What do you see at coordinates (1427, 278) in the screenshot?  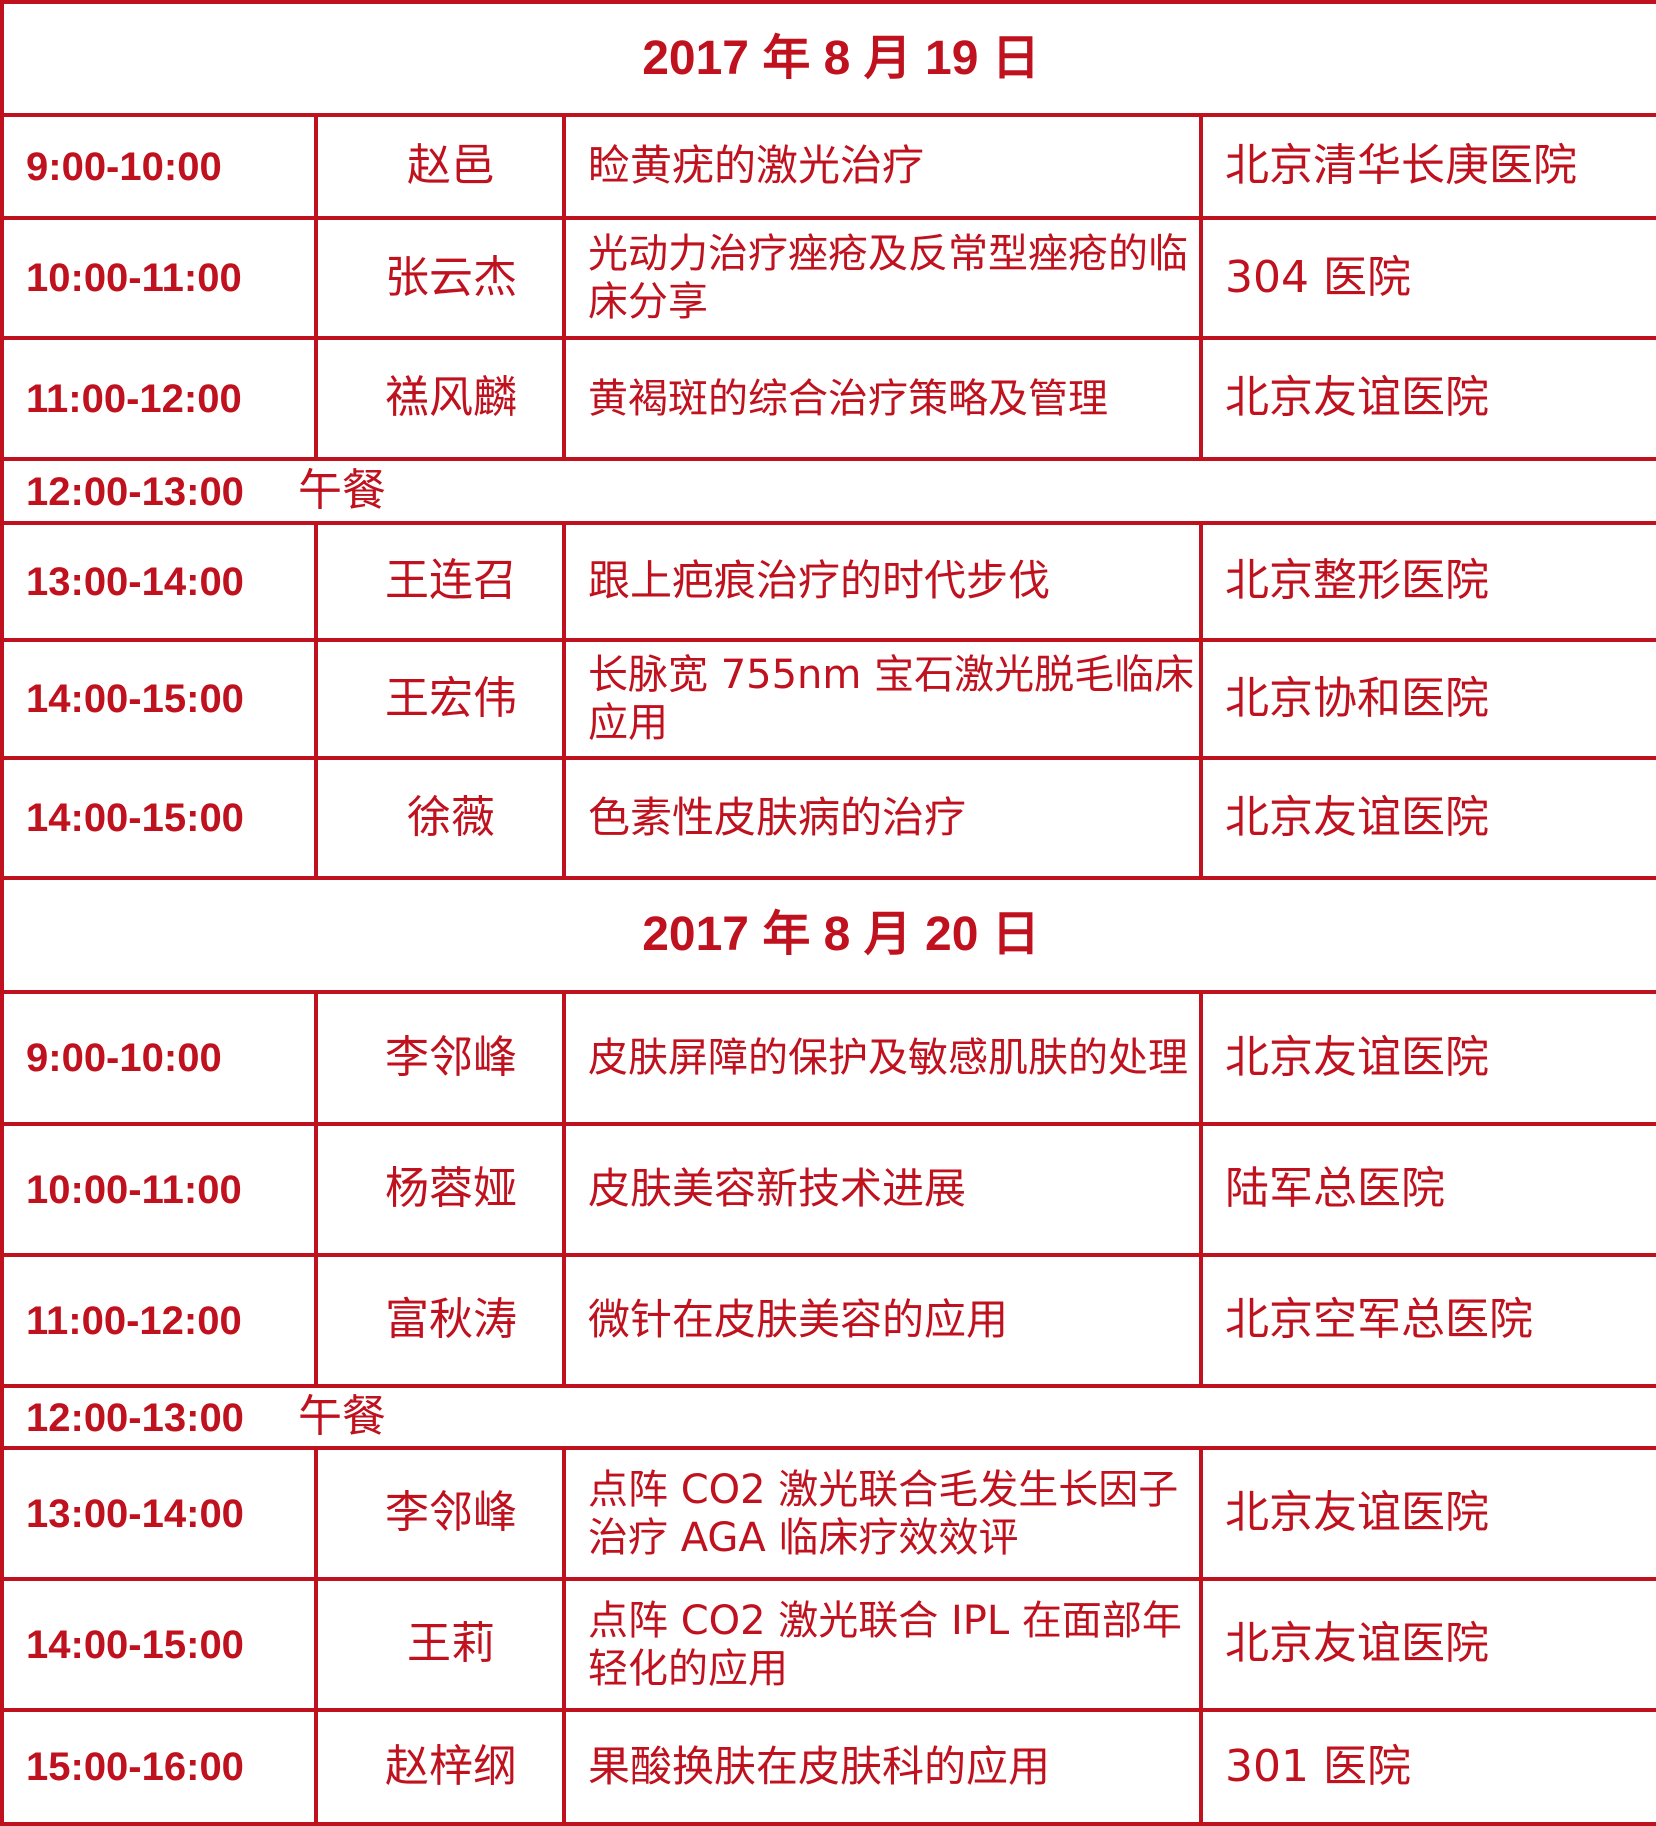 I see `session-hospital: 304 医院` at bounding box center [1427, 278].